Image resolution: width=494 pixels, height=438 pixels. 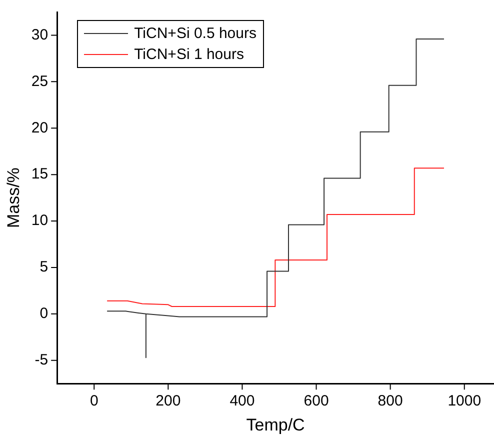 What do you see at coordinates (195, 34) in the screenshot?
I see `legend-label: TiCN+Si 0.5 hours` at bounding box center [195, 34].